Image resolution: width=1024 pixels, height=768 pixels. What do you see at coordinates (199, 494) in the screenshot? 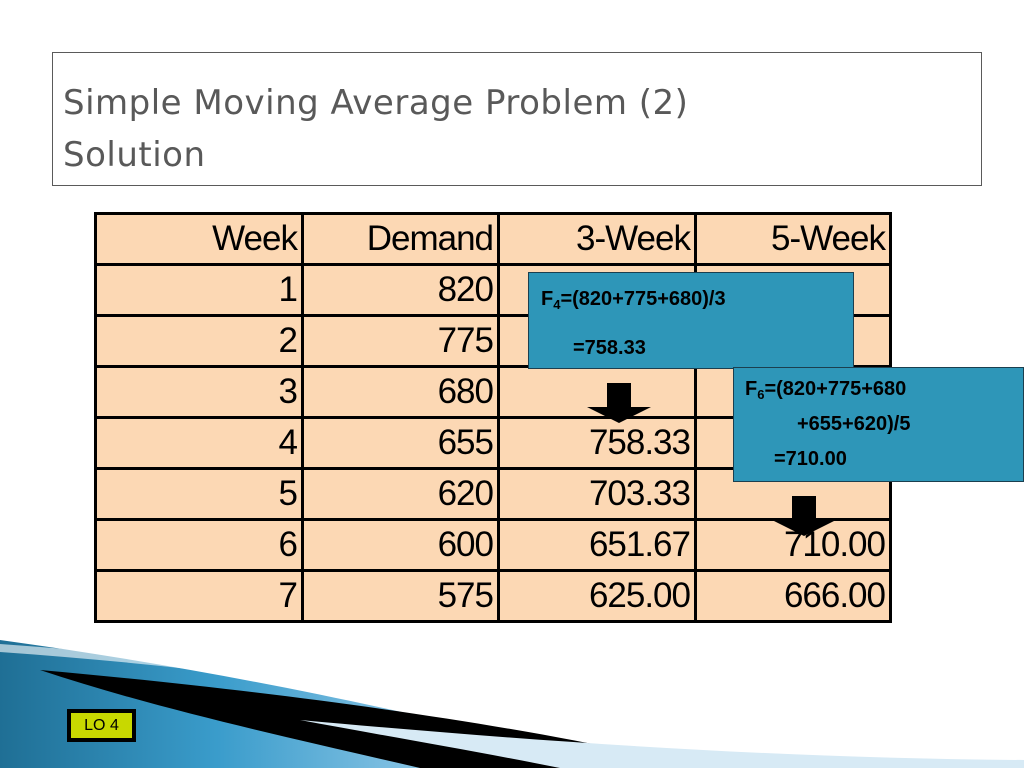
I see `cell-week: 5` at bounding box center [199, 494].